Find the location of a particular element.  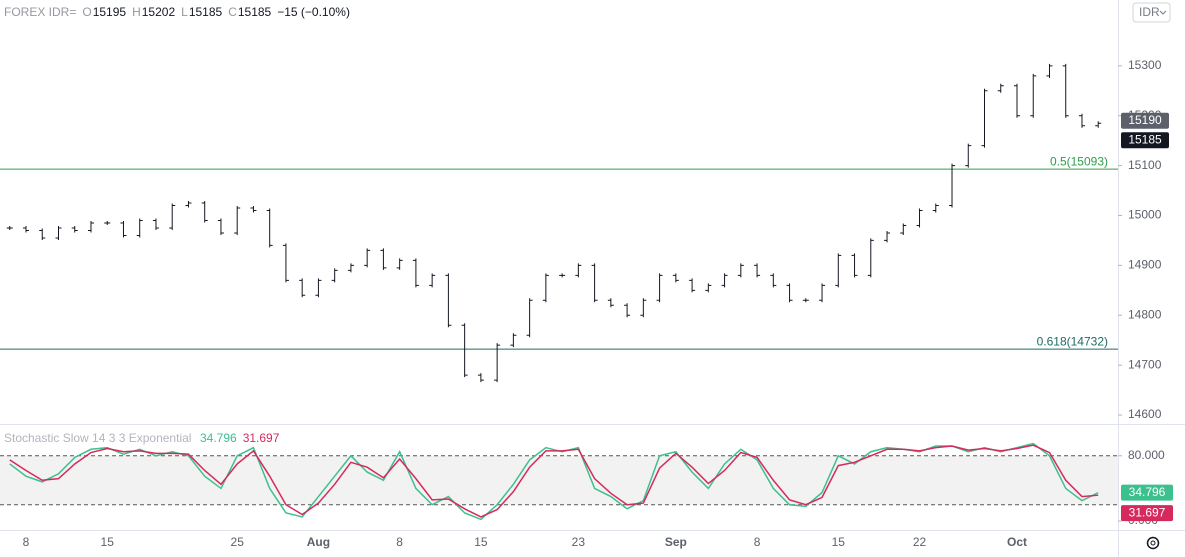

value-label: 34.796 is located at coordinates (1147, 492).